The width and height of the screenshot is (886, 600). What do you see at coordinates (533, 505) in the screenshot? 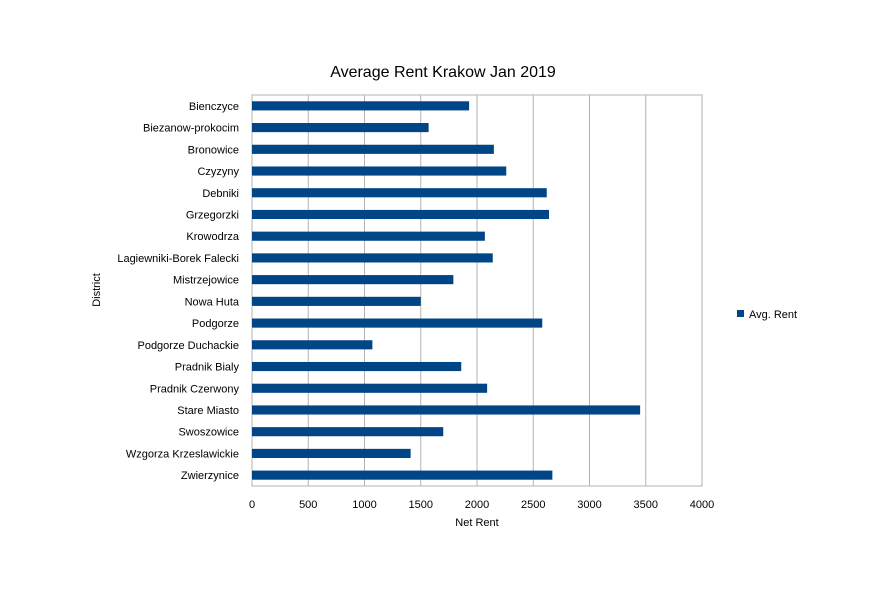
I see `x-tick-label: 2500` at bounding box center [533, 505].